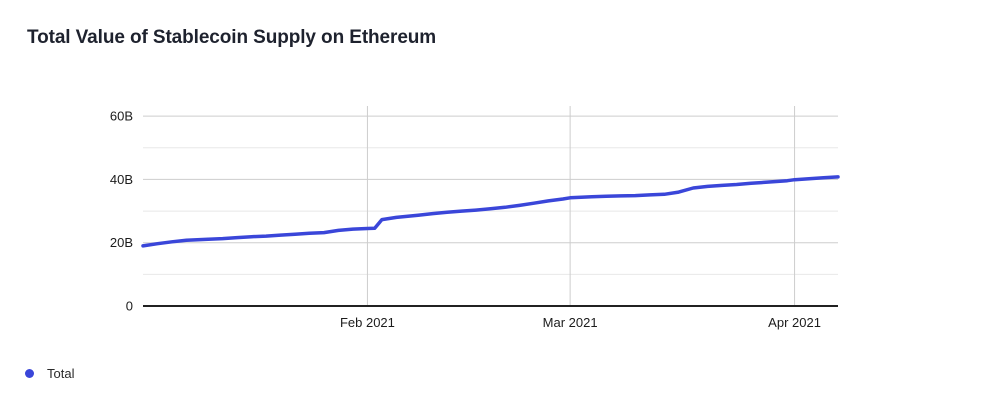 The width and height of the screenshot is (984, 400). Describe the element at coordinates (367, 322) in the screenshot. I see `x-tick-label: Feb 2021` at that location.